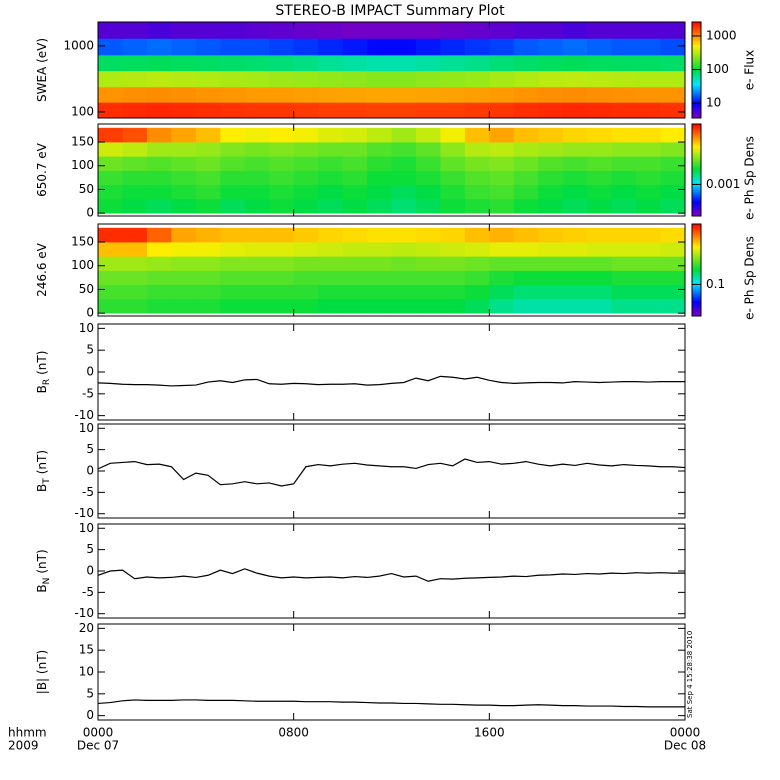 The width and height of the screenshot is (780, 780). Describe the element at coordinates (42, 462) in the screenshot. I see `y-axis-label-unit: (nT)` at that location.